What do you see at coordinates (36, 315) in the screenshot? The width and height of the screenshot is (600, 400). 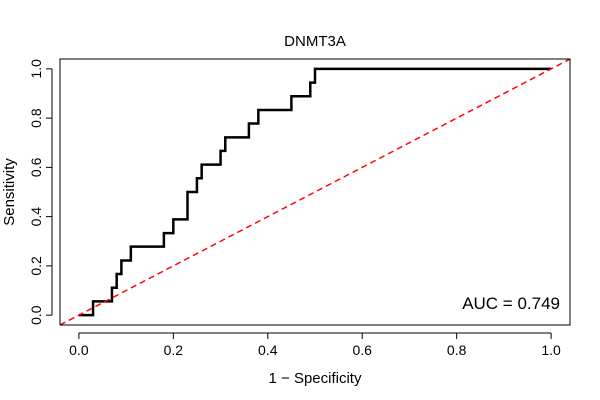 I see `y-tick-label: 0.0` at bounding box center [36, 315].